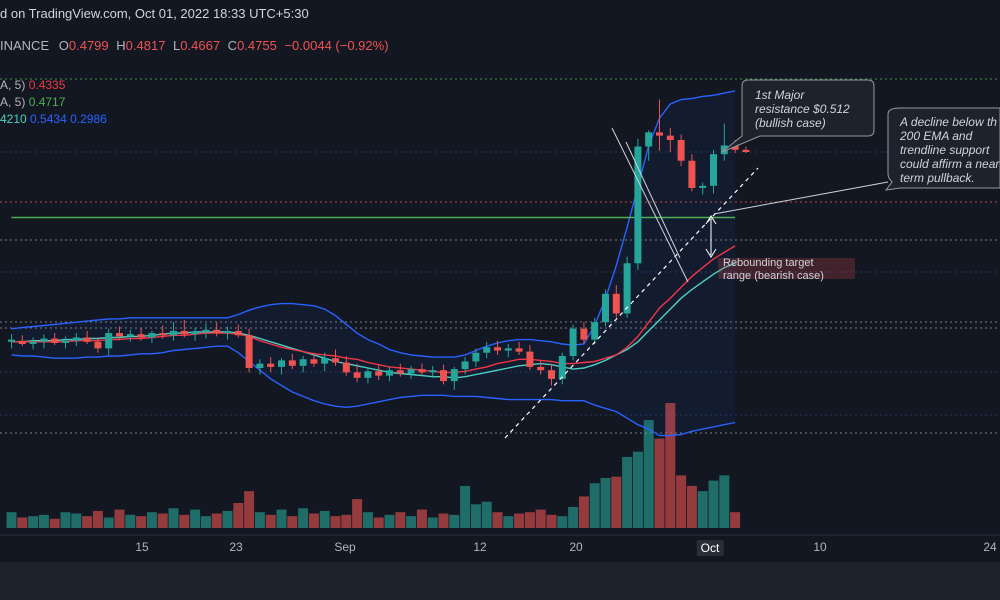  What do you see at coordinates (32, 85) in the screenshot?
I see `indicator-ema20: A, 5) 0.4335` at bounding box center [32, 85].